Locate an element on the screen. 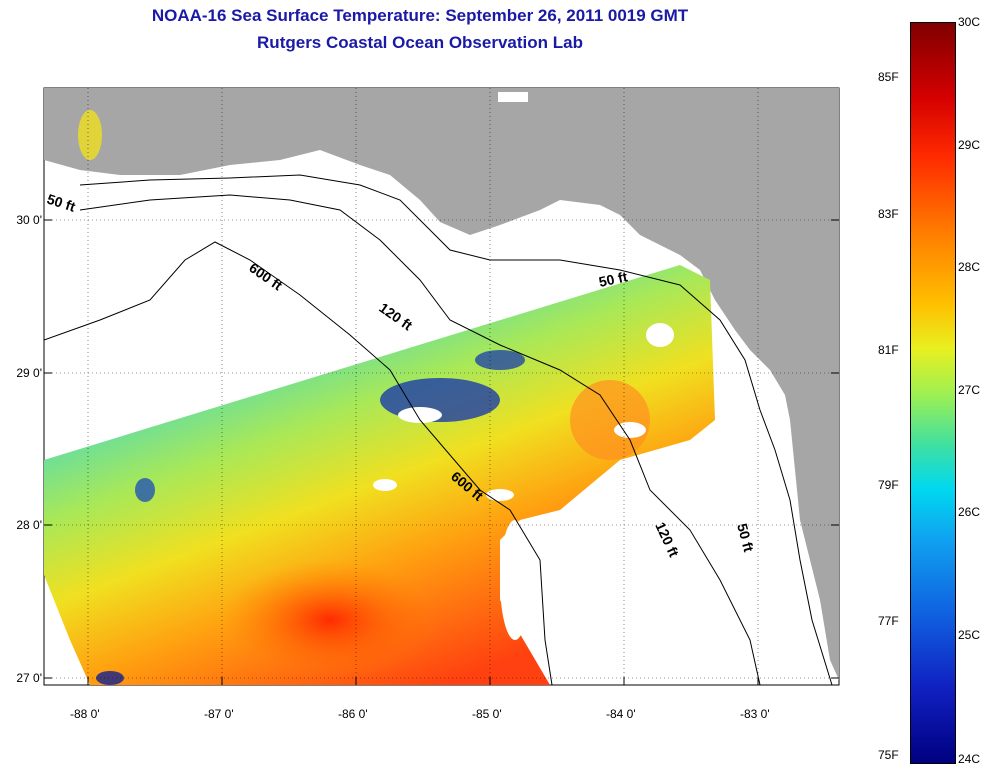 This screenshot has width=992, height=770. colorbar-c-label: 29C is located at coordinates (969, 145).